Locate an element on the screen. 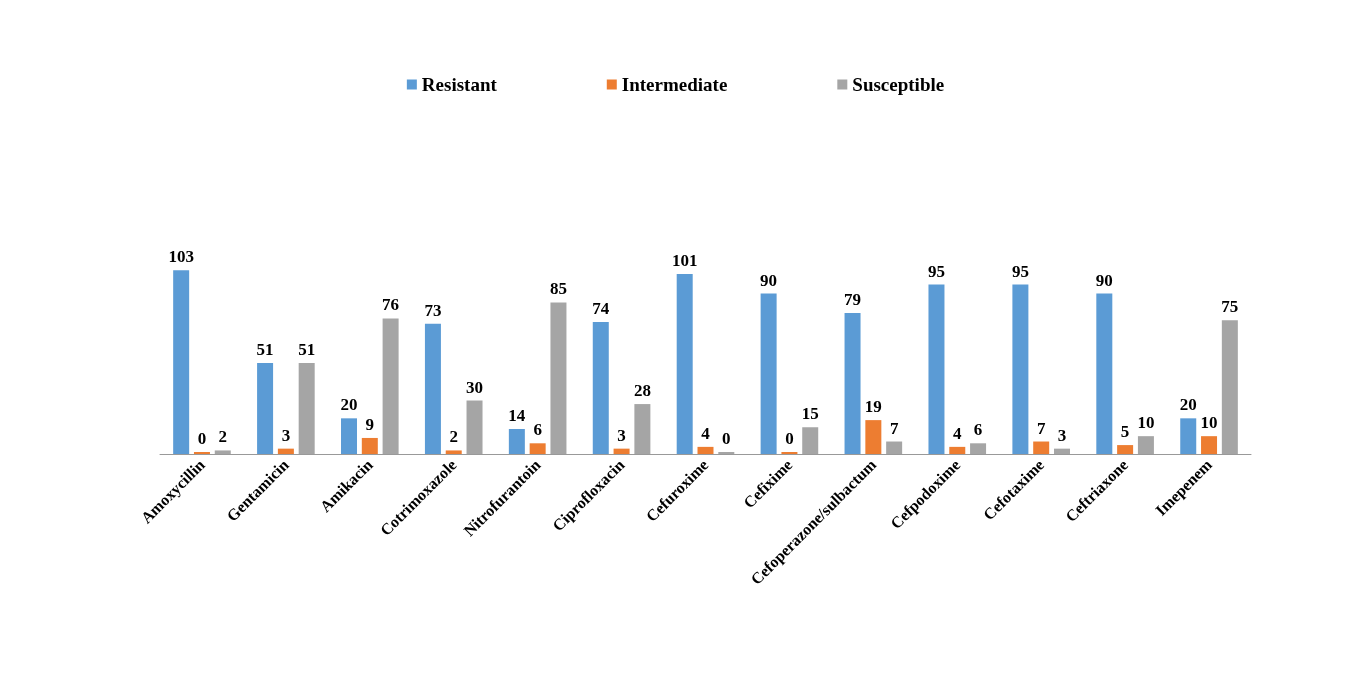 Image resolution: width=1351 pixels, height=674 pixels. data-label: 5 is located at coordinates (1125, 432).